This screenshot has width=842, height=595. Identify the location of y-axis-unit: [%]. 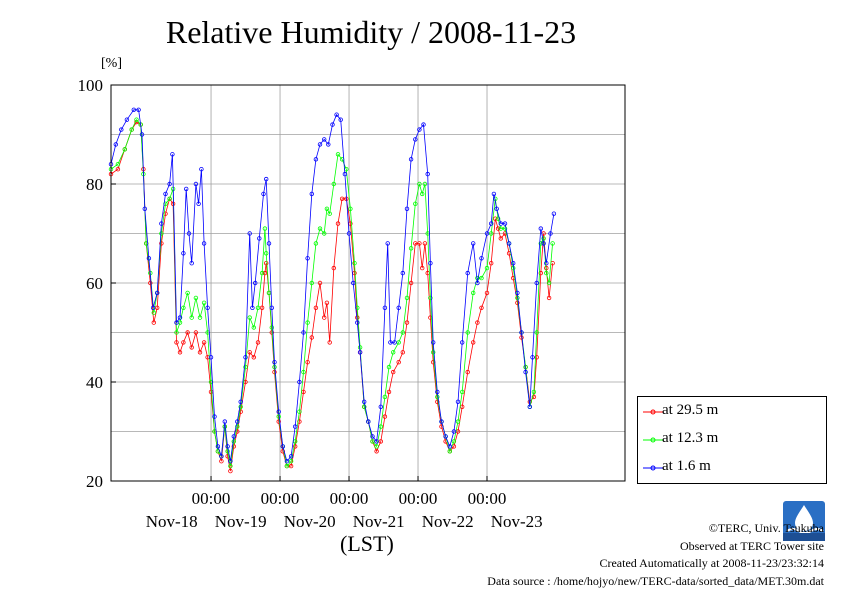
(111, 63).